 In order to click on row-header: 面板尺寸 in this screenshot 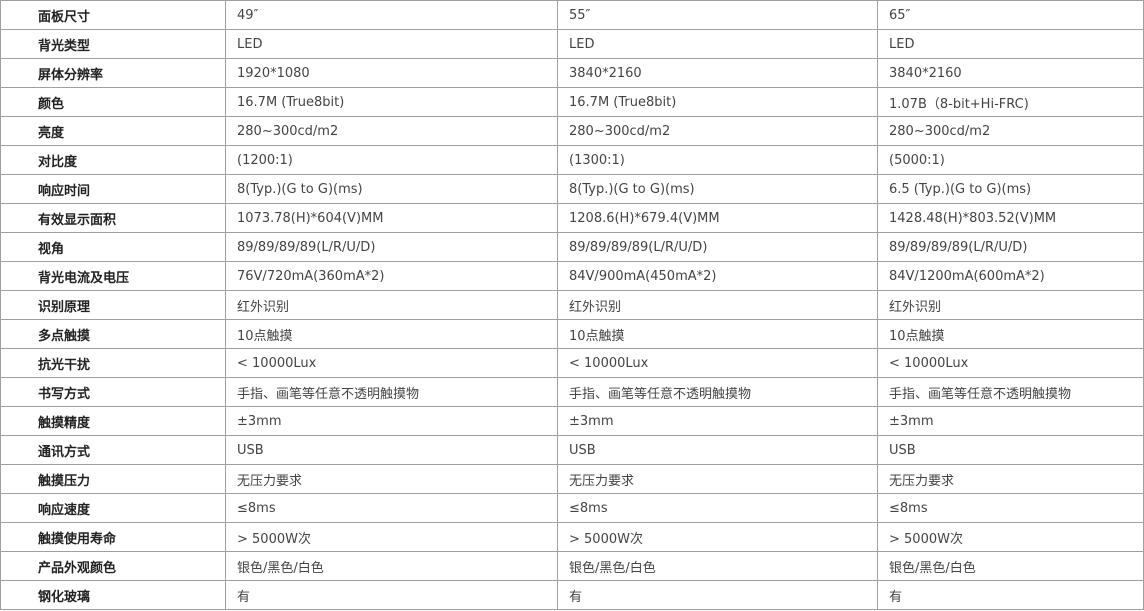, I will do `click(113, 15)`.